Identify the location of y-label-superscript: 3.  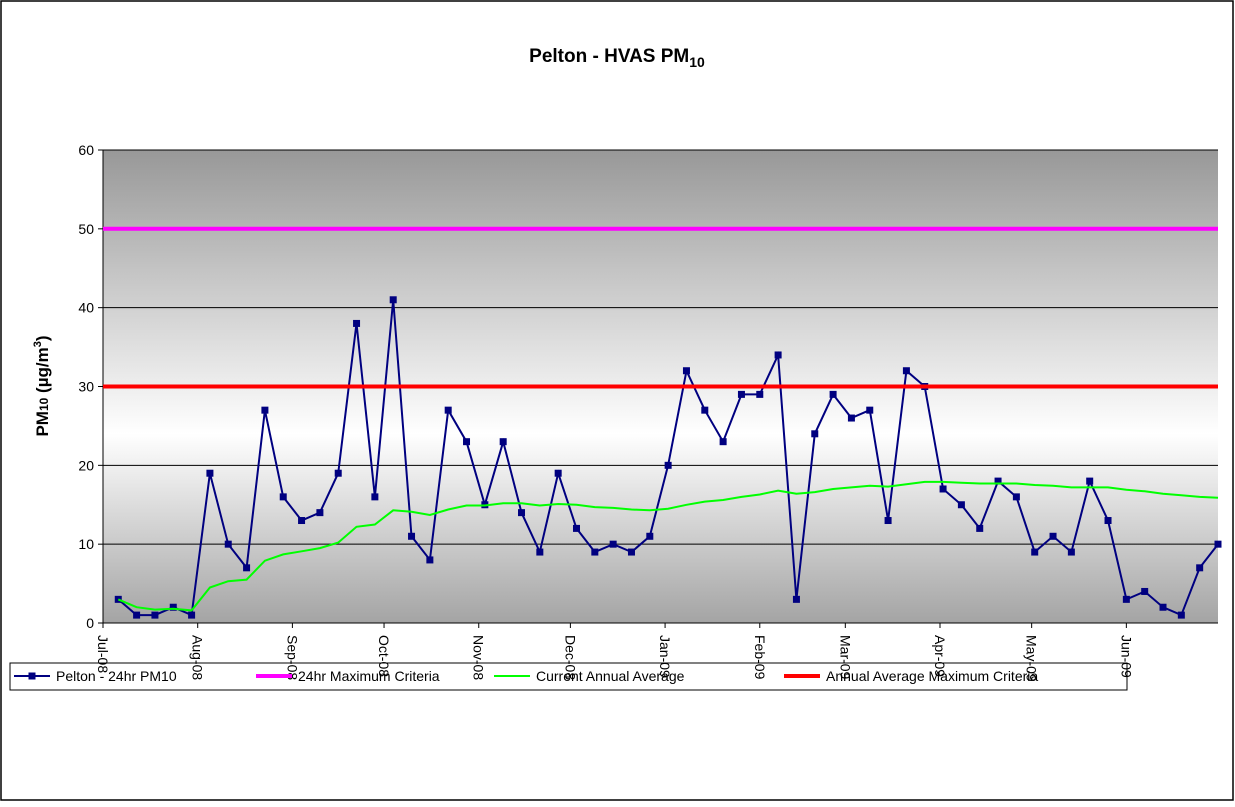
(38, 344).